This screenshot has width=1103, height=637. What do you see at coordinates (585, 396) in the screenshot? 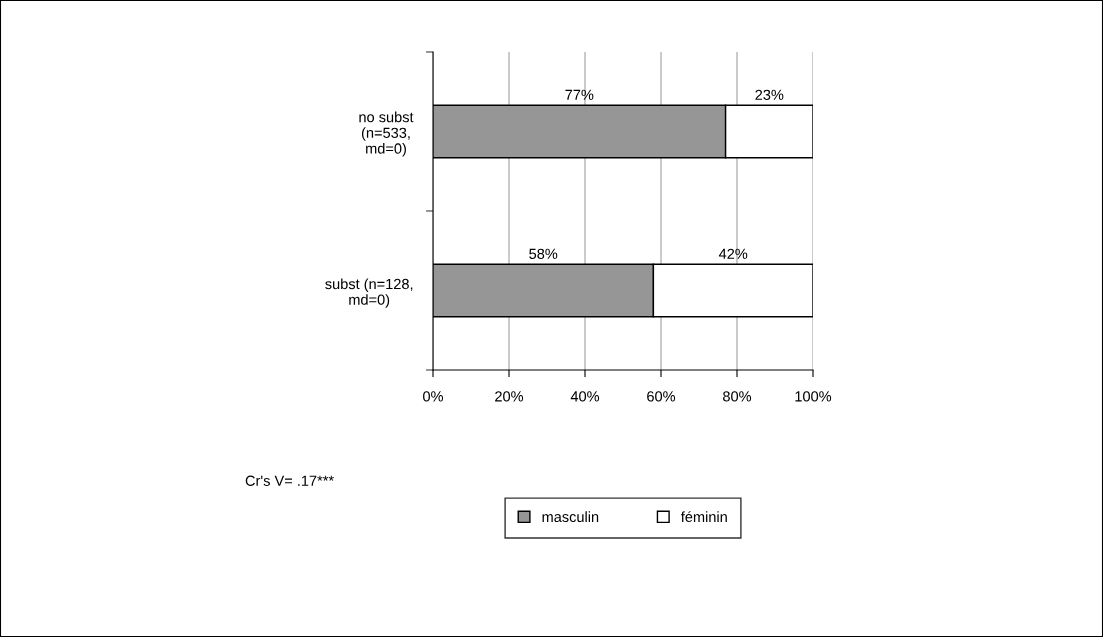
I see `x-tick-label: 40%` at bounding box center [585, 396].